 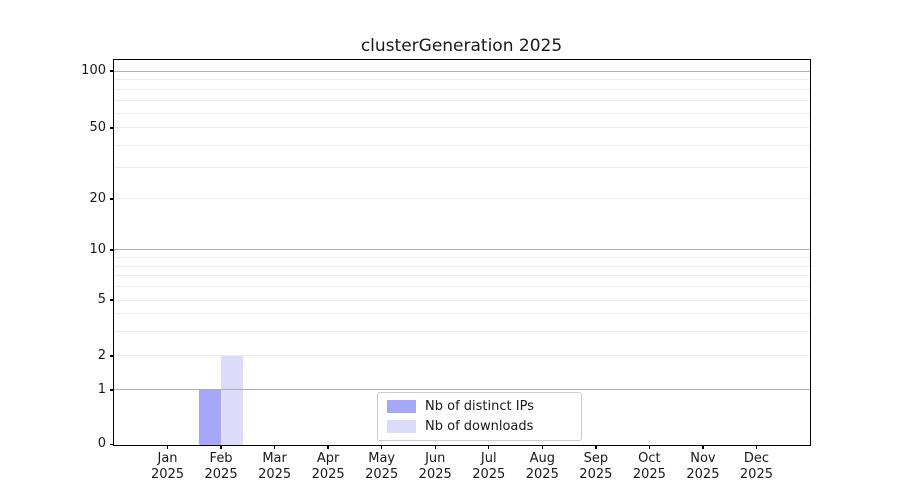 I want to click on y-axis-tick-label: 0, so click(x=101, y=444).